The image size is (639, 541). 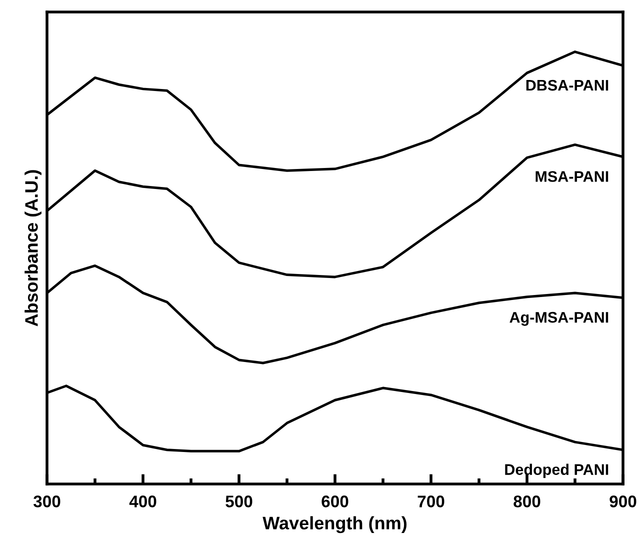 What do you see at coordinates (335, 502) in the screenshot?
I see `x-tick-label: 600` at bounding box center [335, 502].